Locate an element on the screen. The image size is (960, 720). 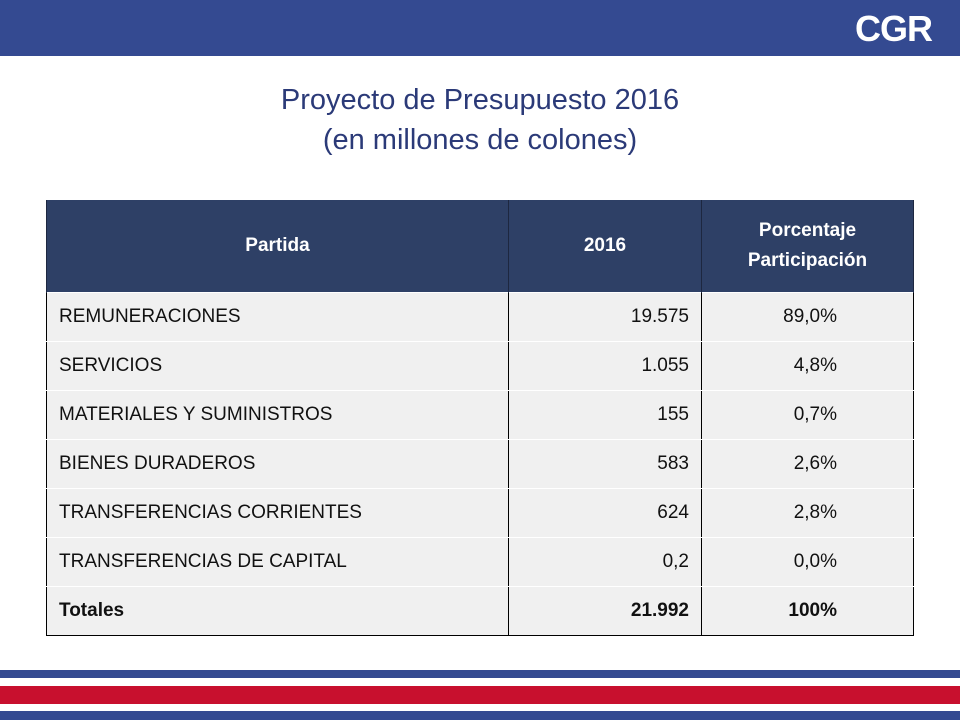
cell-partida: TRANSFERENCIAS CORRIENTES is located at coordinates (277, 513).